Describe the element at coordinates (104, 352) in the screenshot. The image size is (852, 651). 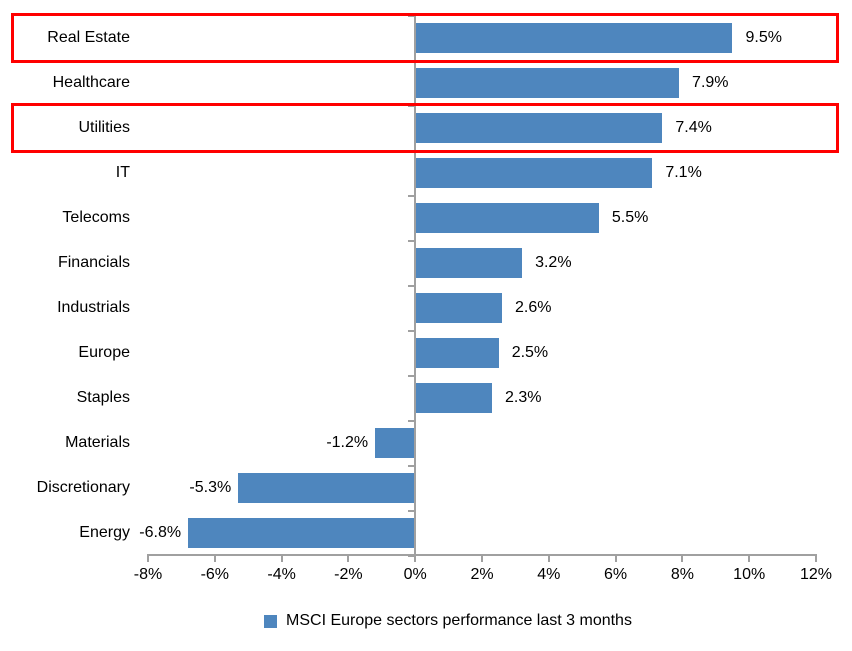
I see `category-label: Europe` at that location.